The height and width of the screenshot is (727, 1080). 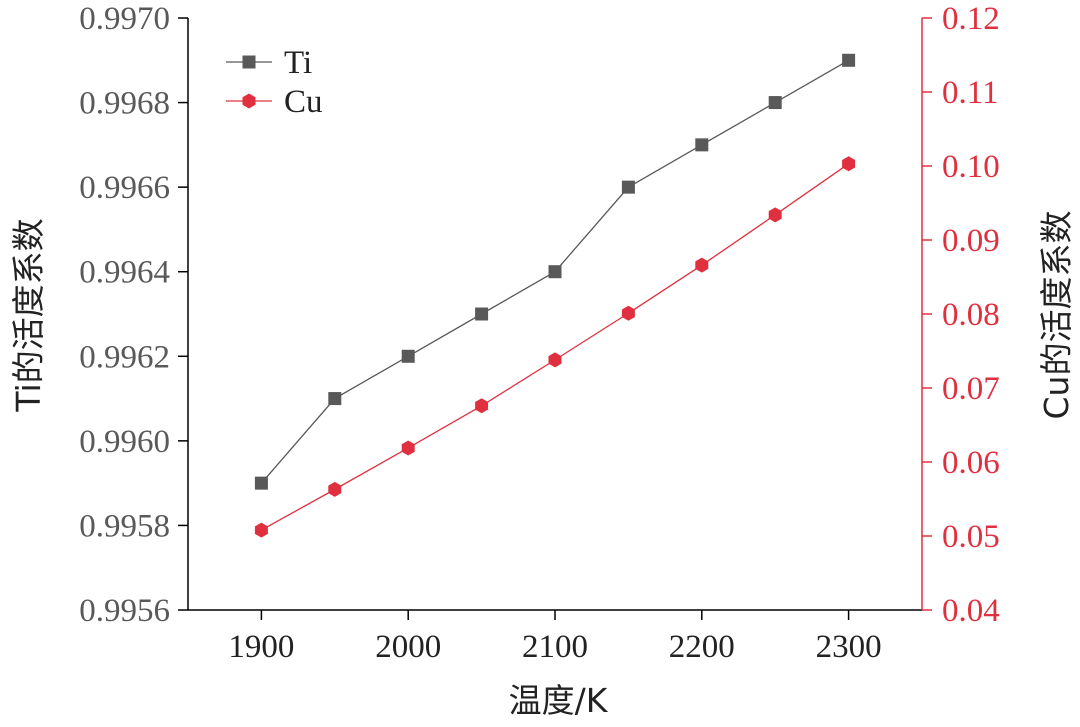 What do you see at coordinates (124, 19) in the screenshot?
I see `y-left-tick-label: 0.9970` at bounding box center [124, 19].